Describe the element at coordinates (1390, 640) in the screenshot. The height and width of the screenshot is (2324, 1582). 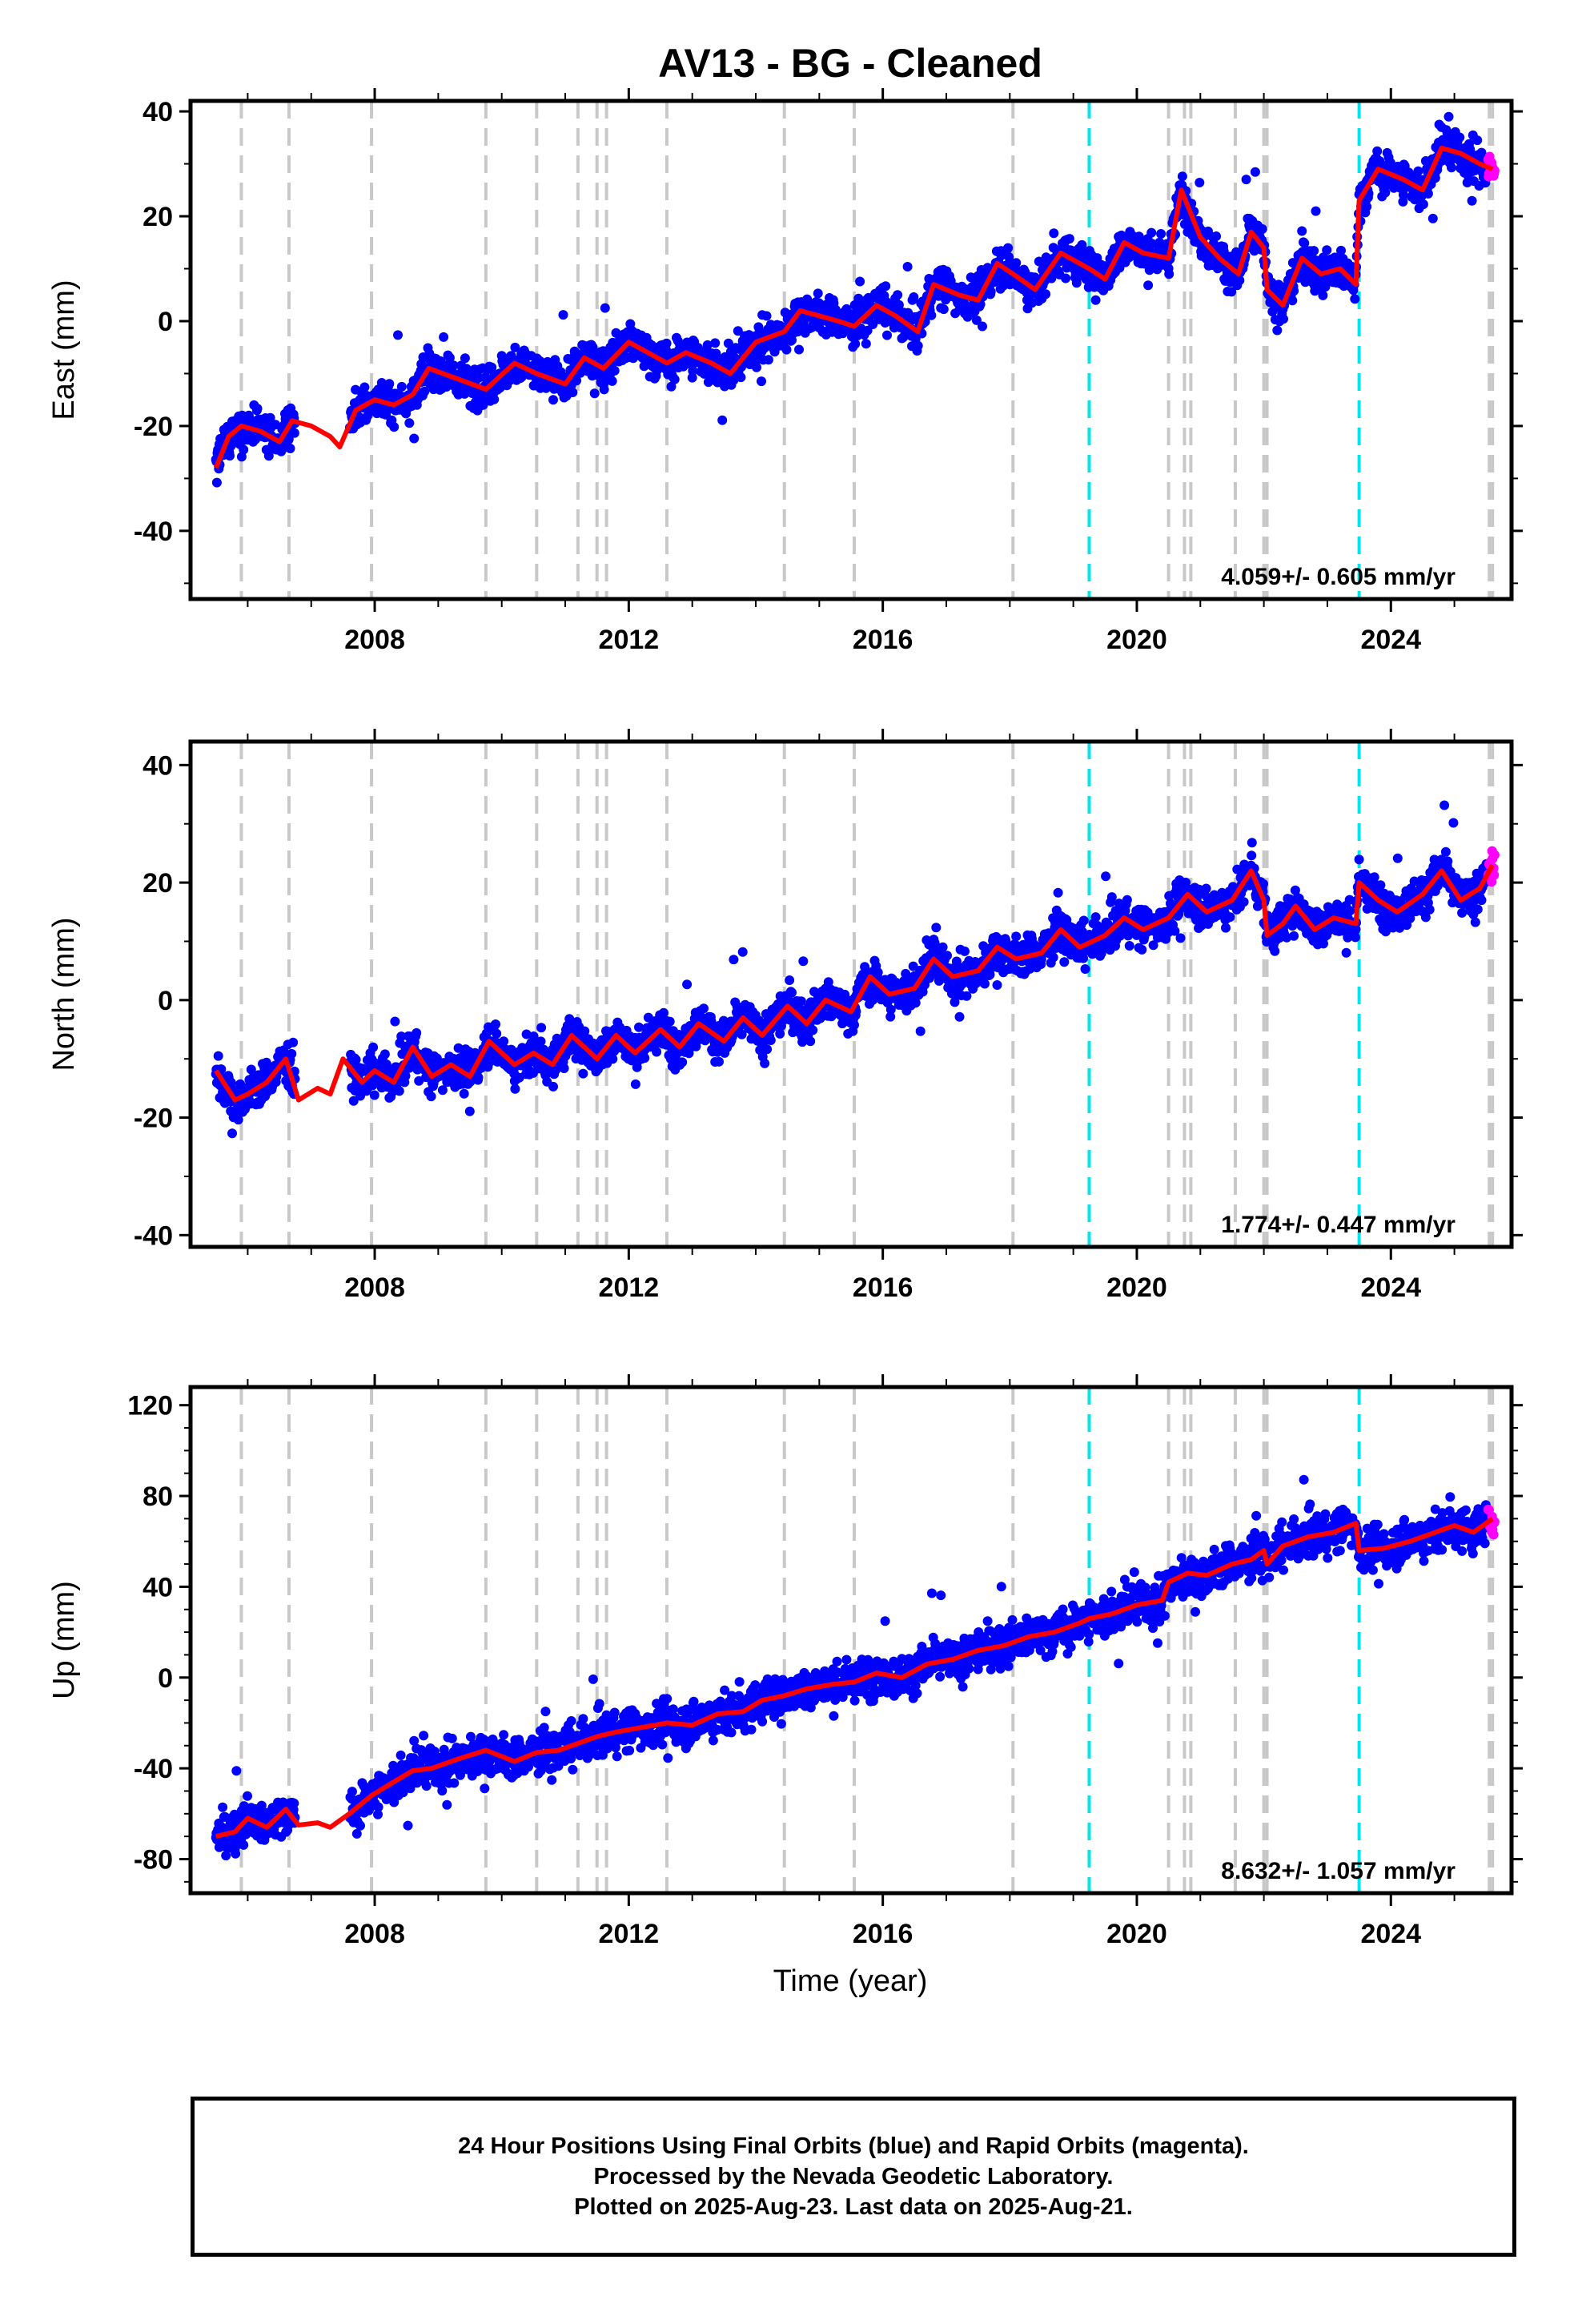
I see `x-tick-label: 2024` at that location.